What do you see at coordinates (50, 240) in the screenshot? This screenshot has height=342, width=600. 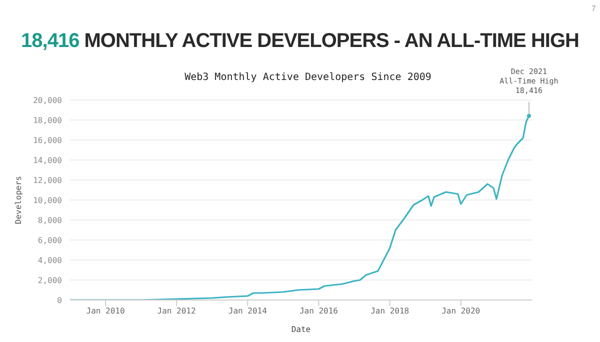 I see `y-tick-label: 6,000` at bounding box center [50, 240].